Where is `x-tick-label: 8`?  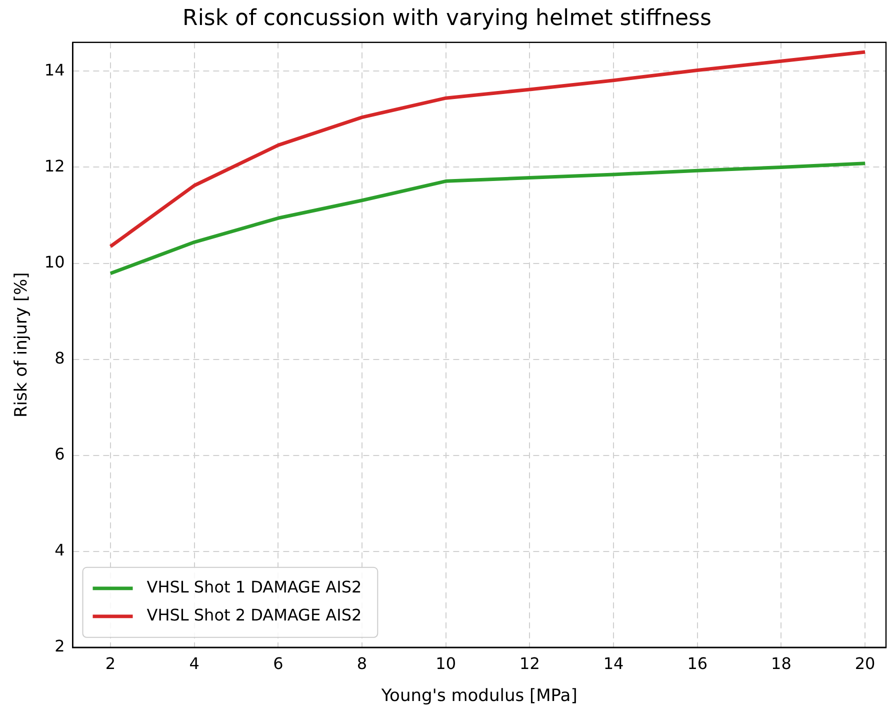 x-tick-label: 8 is located at coordinates (362, 664).